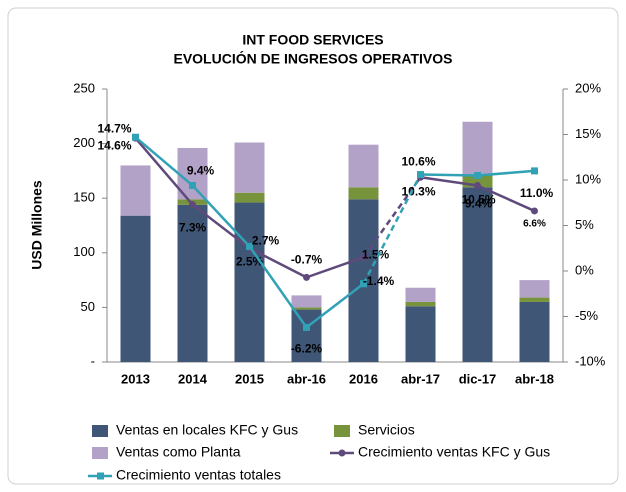  I want to click on data-label: 10.6%, so click(418, 162).